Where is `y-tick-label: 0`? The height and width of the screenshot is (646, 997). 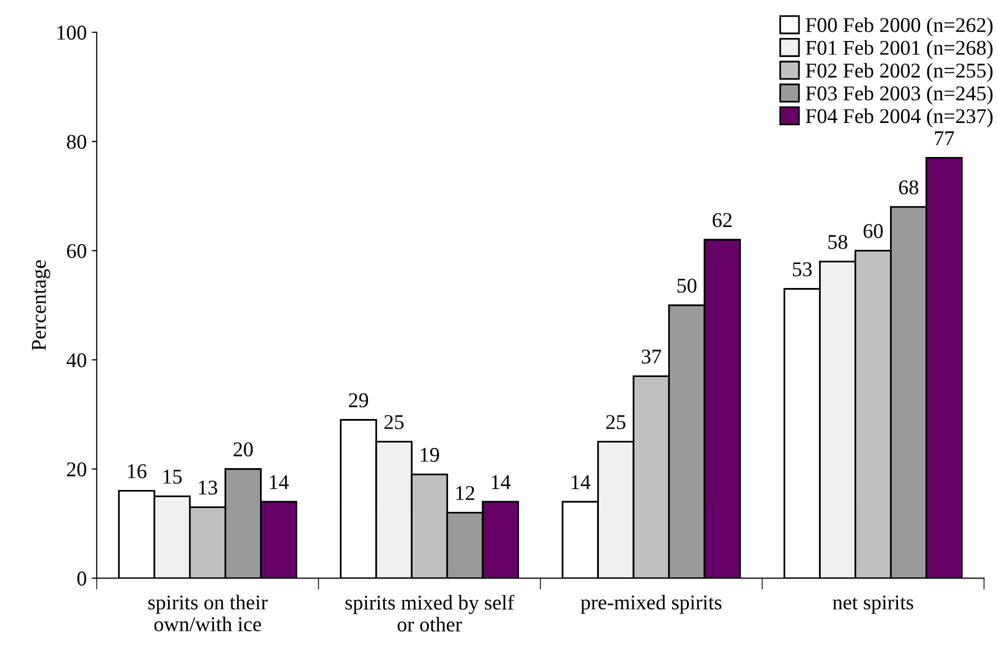
y-tick-label: 0 is located at coordinates (81, 579).